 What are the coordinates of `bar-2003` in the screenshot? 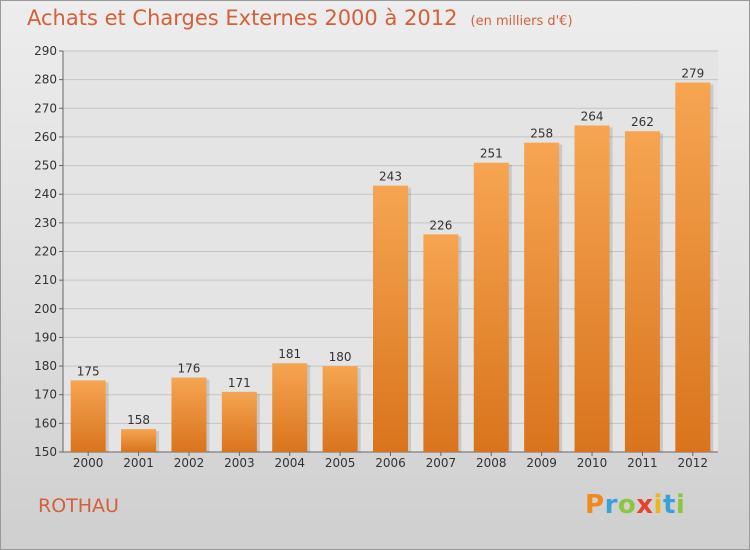 It's located at (239, 421).